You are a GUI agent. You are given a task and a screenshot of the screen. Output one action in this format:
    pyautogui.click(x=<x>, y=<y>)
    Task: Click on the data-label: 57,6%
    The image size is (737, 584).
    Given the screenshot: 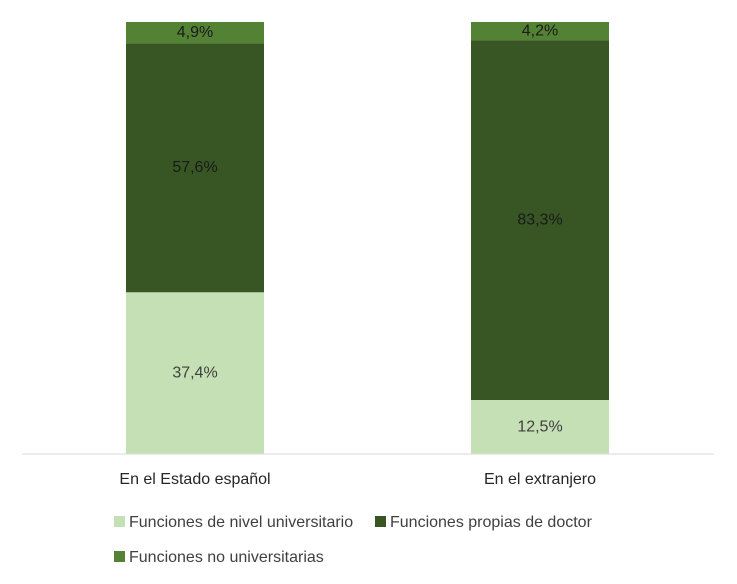 What is the action you would take?
    pyautogui.click(x=194, y=167)
    